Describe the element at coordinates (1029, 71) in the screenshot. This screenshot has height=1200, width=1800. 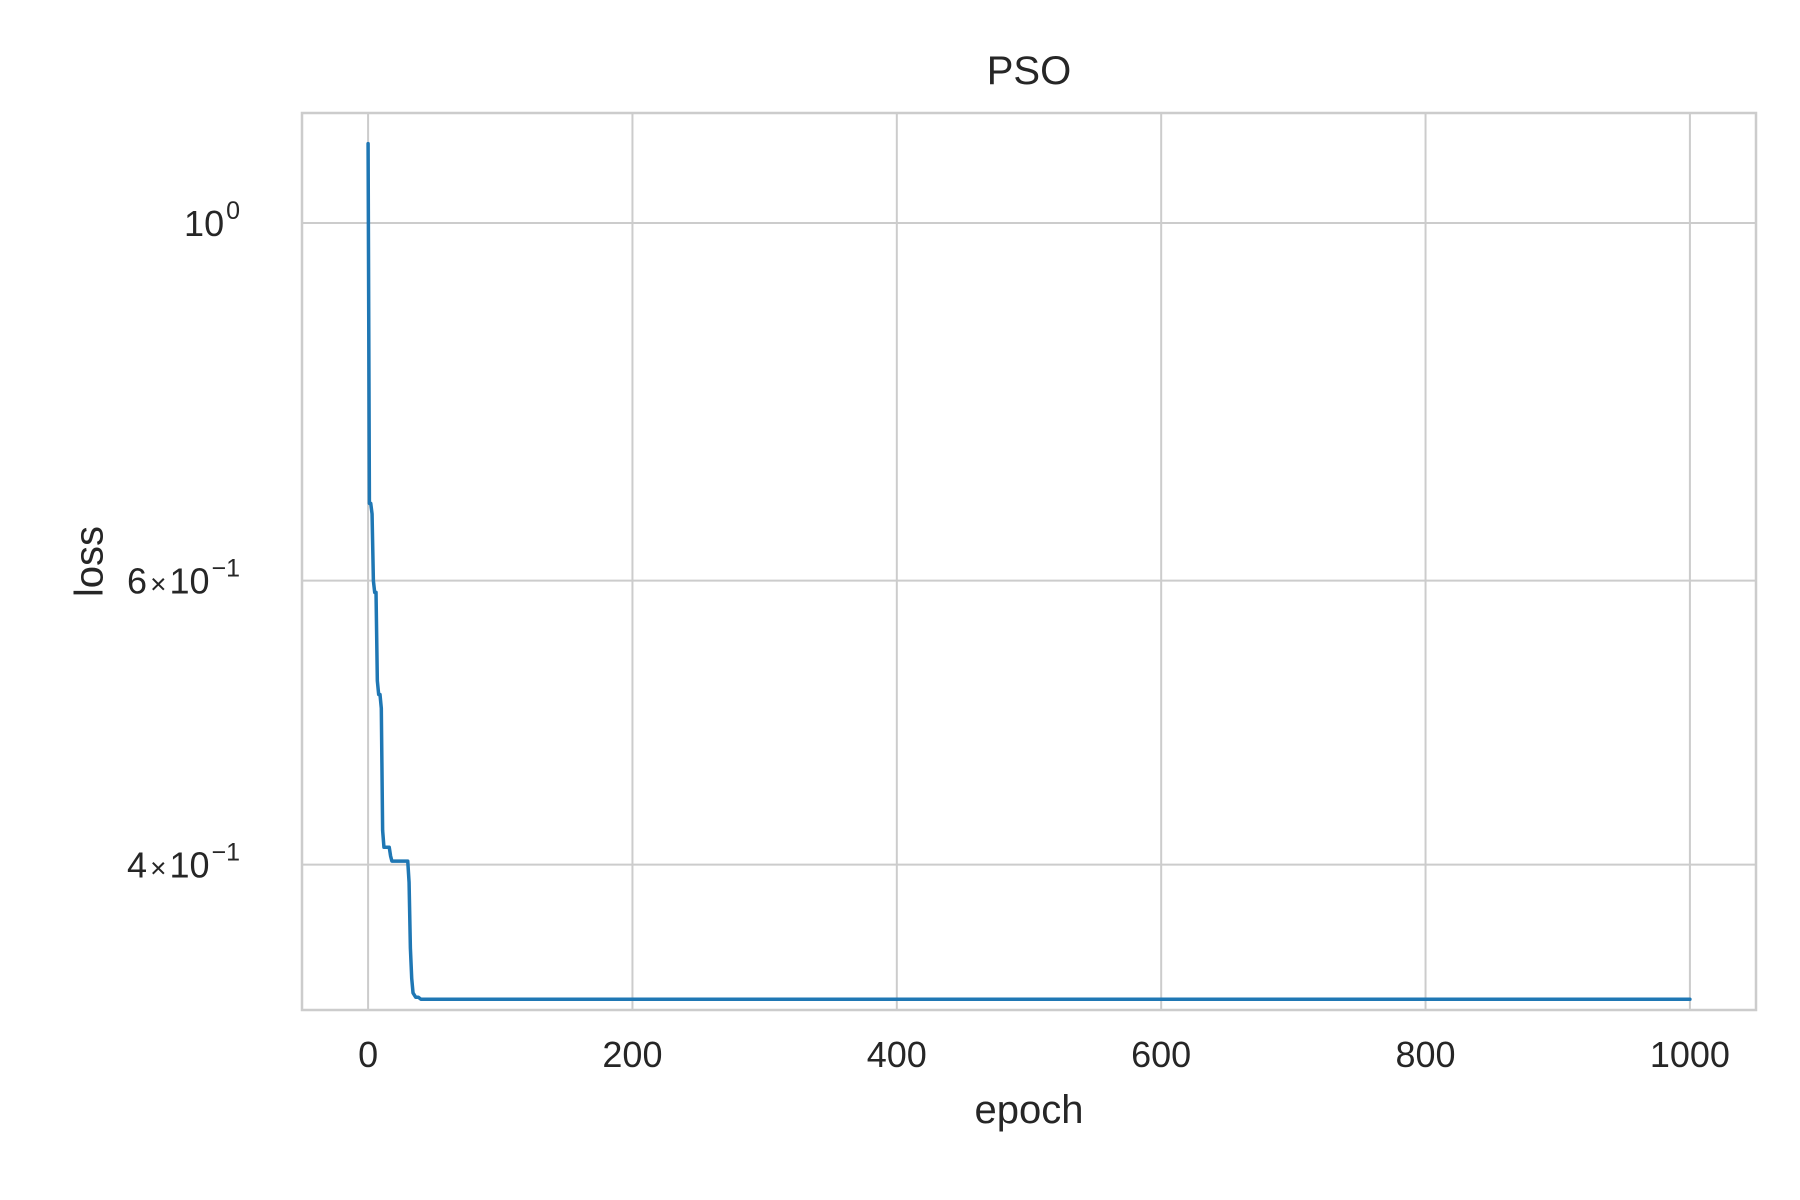
I see `chart-title: PSO` at that location.